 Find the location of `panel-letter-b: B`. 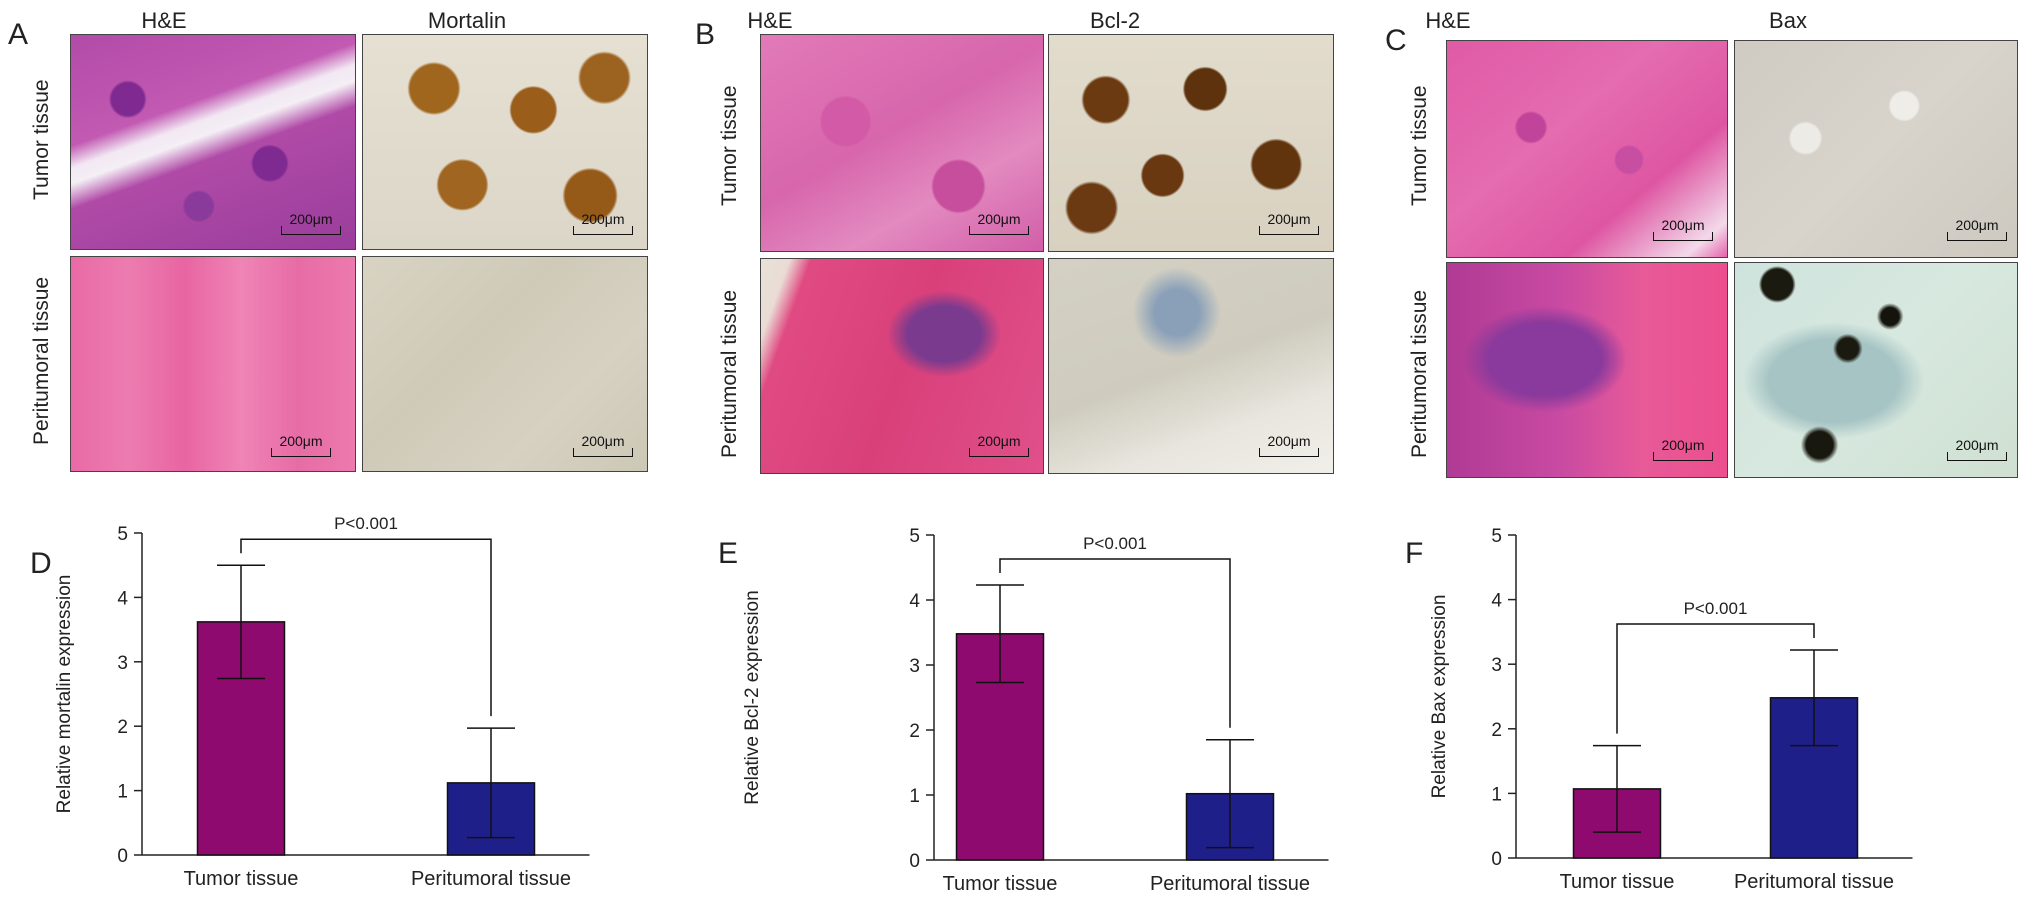

panel-letter-b: B is located at coordinates (705, 34).